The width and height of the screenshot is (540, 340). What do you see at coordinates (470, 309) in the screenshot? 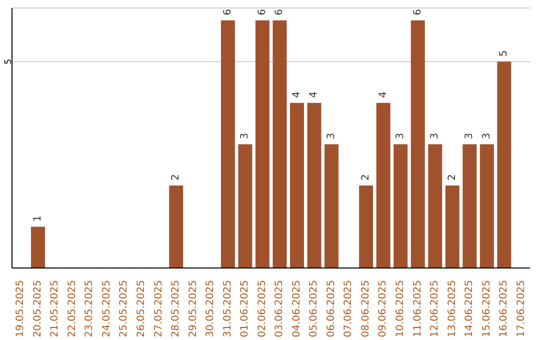
I see `x-tick-label: 14.06.2025` at bounding box center [470, 309].